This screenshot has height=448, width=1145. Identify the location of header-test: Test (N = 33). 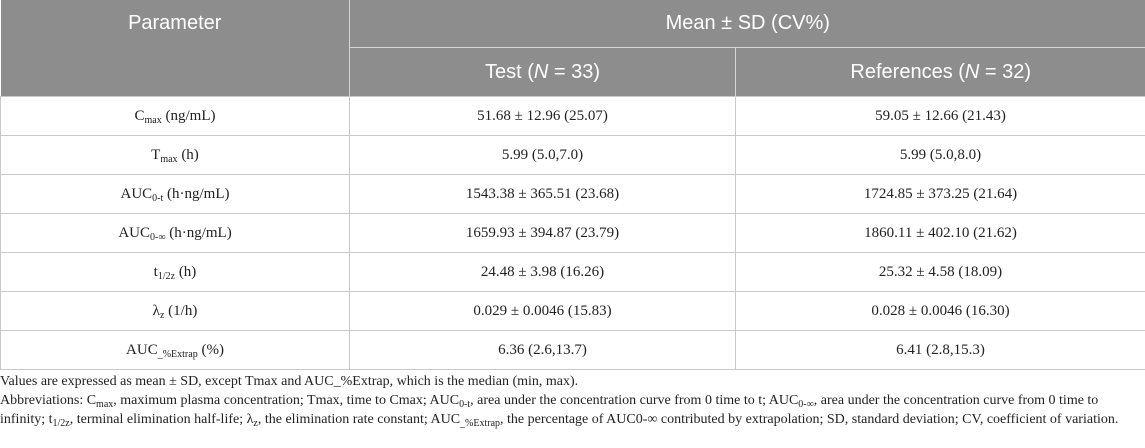
(542, 72).